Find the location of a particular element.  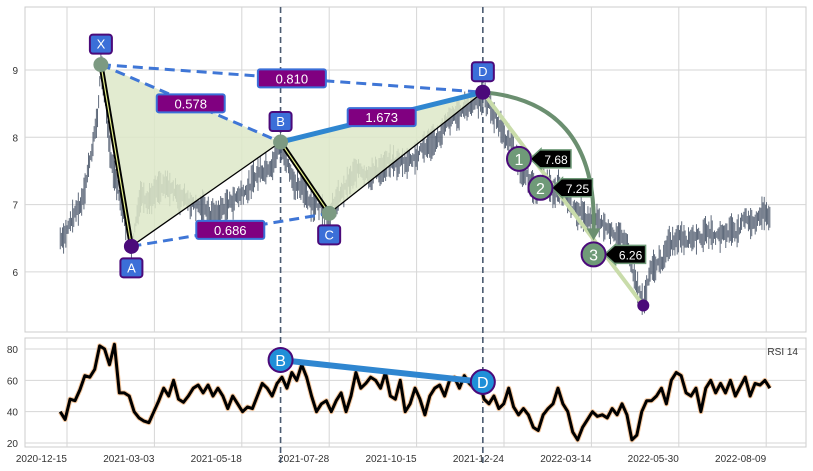

rsi-title: RSI 14 is located at coordinates (782, 352).